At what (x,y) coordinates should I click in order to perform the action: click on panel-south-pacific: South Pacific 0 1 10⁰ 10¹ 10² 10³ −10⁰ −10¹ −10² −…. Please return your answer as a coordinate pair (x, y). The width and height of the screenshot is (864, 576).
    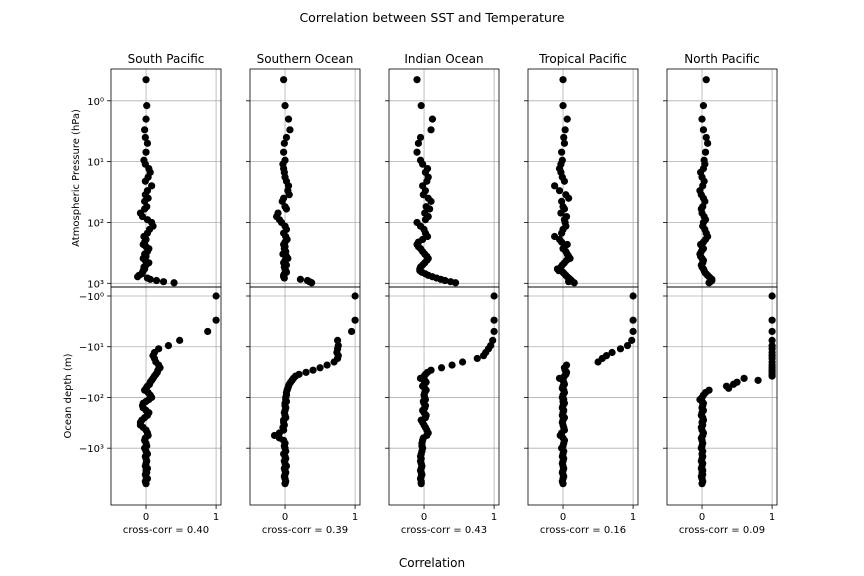
    Looking at the image, I should click on (150, 294).